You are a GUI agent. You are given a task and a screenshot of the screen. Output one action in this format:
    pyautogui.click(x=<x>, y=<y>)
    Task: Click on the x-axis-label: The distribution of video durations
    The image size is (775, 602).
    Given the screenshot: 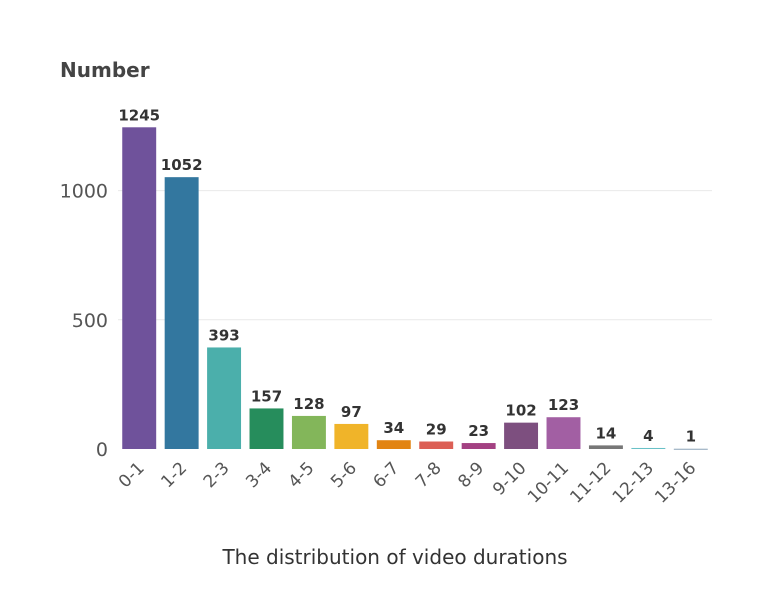 What is the action you would take?
    pyautogui.click(x=394, y=557)
    